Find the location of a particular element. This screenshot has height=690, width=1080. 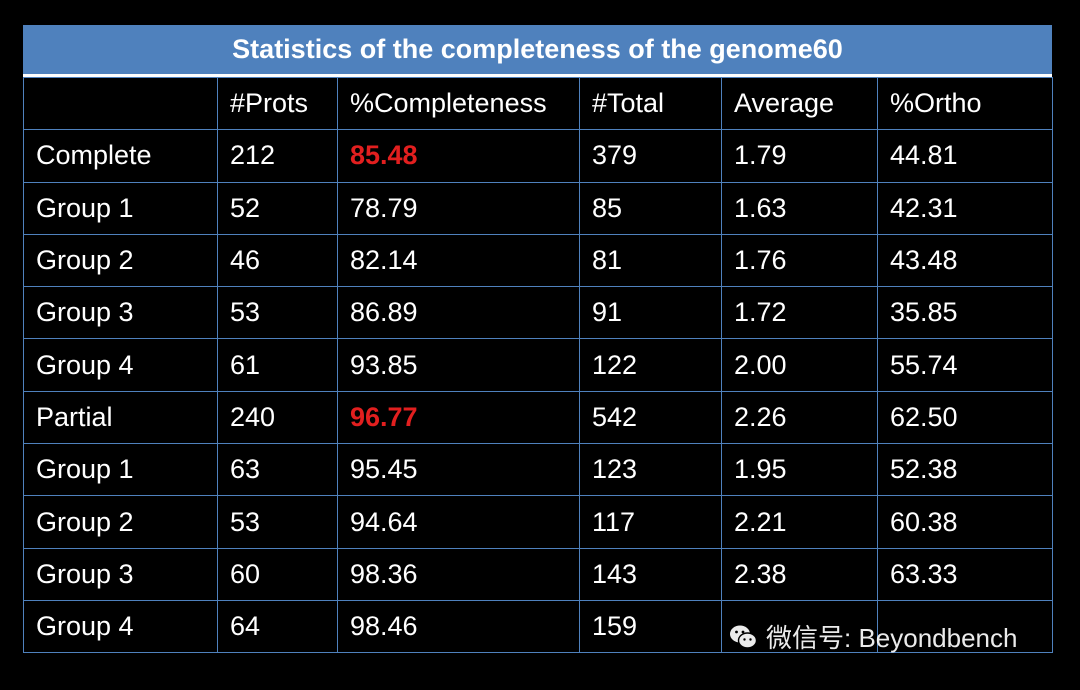

cell-ortho is located at coordinates (965, 626).